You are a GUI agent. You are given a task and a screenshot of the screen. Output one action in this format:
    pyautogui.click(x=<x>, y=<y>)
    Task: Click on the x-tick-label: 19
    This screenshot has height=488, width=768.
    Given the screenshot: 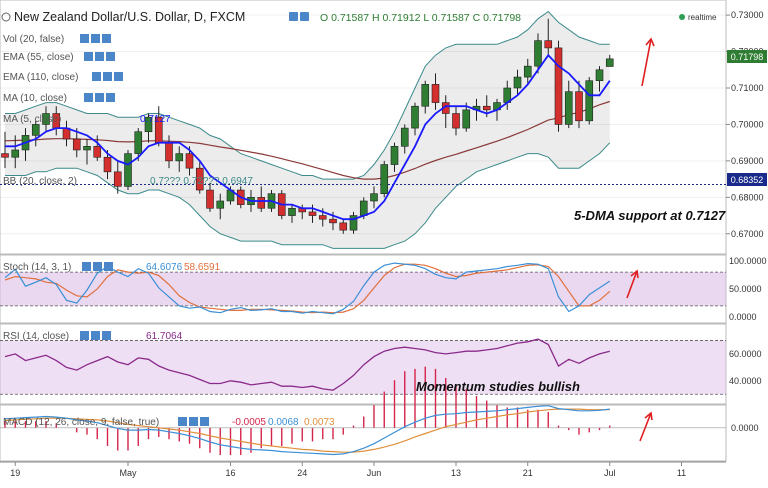 What is the action you would take?
    pyautogui.click(x=15, y=473)
    